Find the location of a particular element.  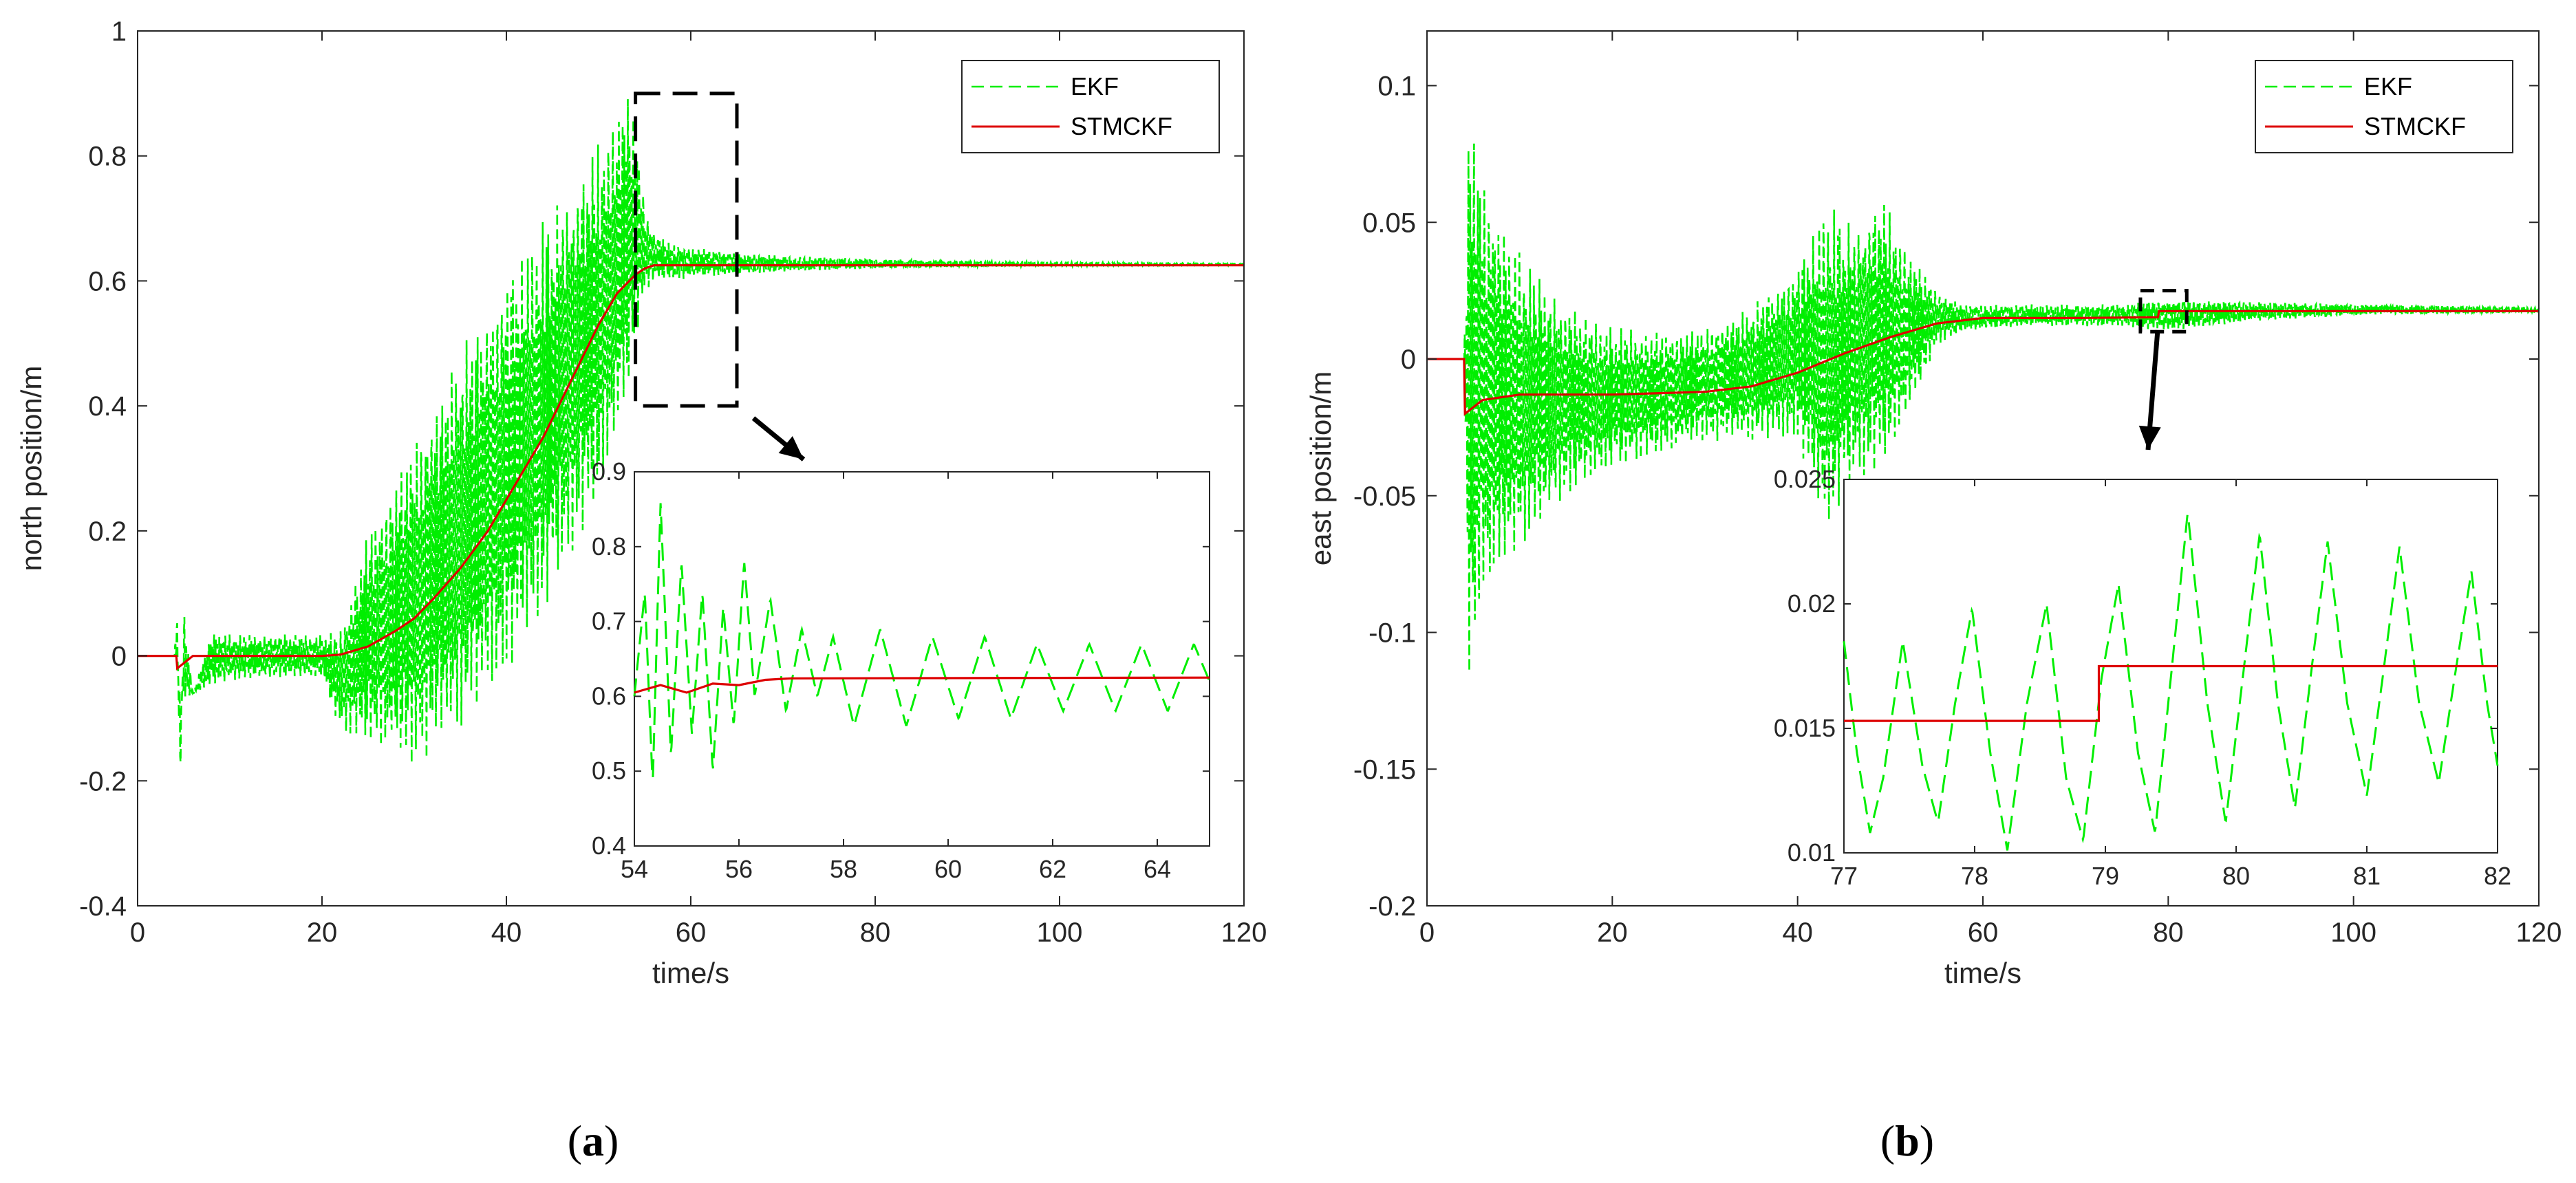

inset-a: 54 56 58 60 62 64 0.4 0.5 0.6 0.7 0.8 0.9 is located at coordinates (902, 670).